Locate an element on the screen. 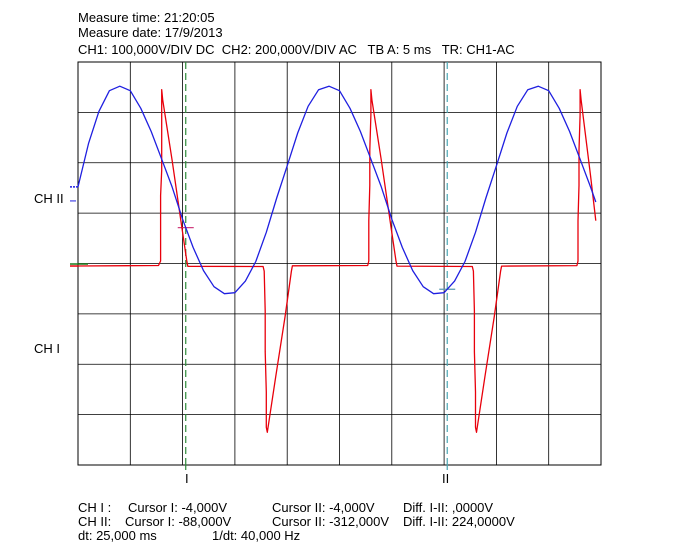 The width and height of the screenshot is (680, 547). dt-readout: dt: 25,000 ms is located at coordinates (117, 535).